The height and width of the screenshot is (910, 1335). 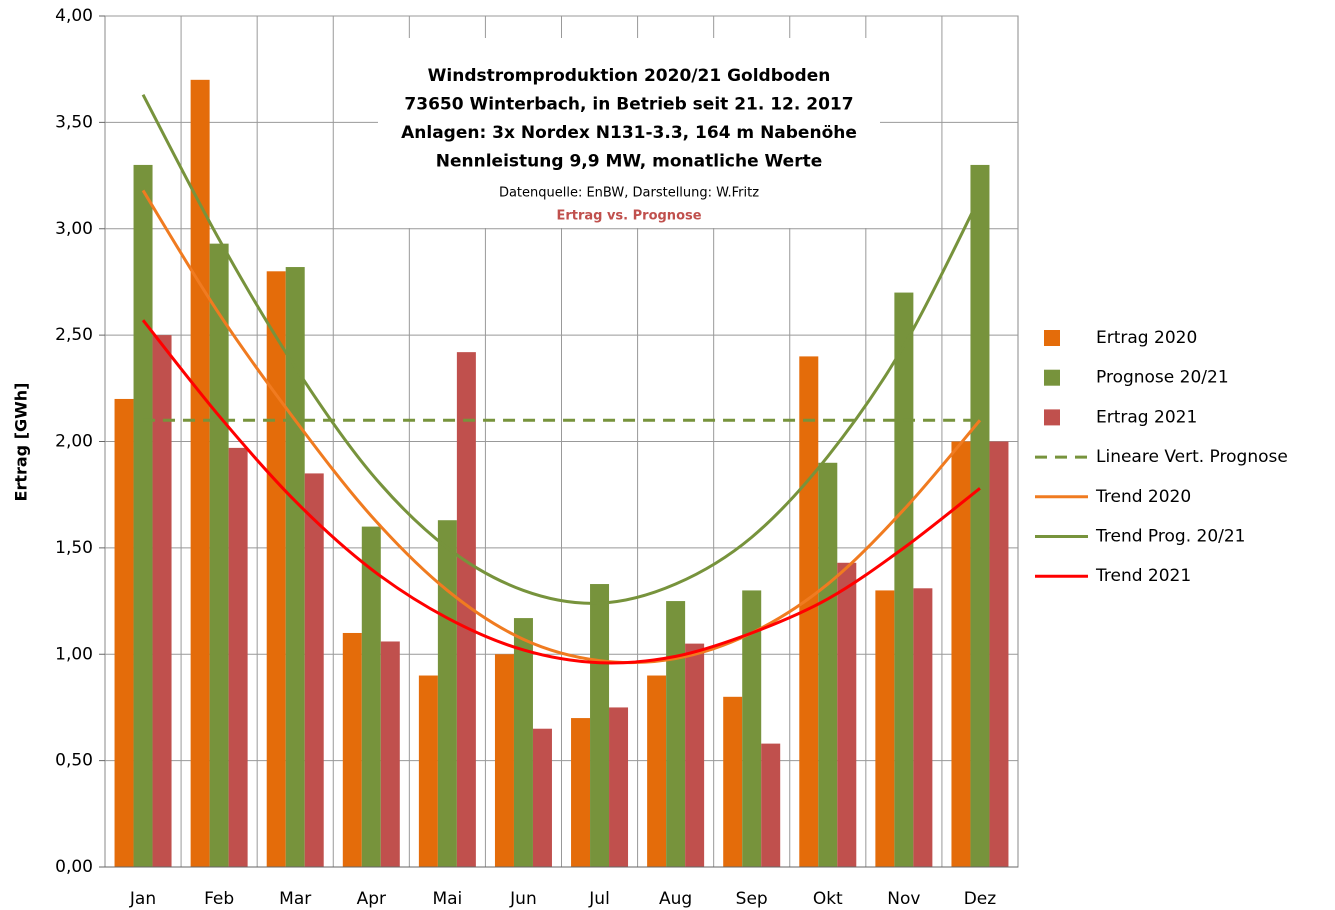 What do you see at coordinates (447, 899) in the screenshot?
I see `x-tick-label: Mai` at bounding box center [447, 899].